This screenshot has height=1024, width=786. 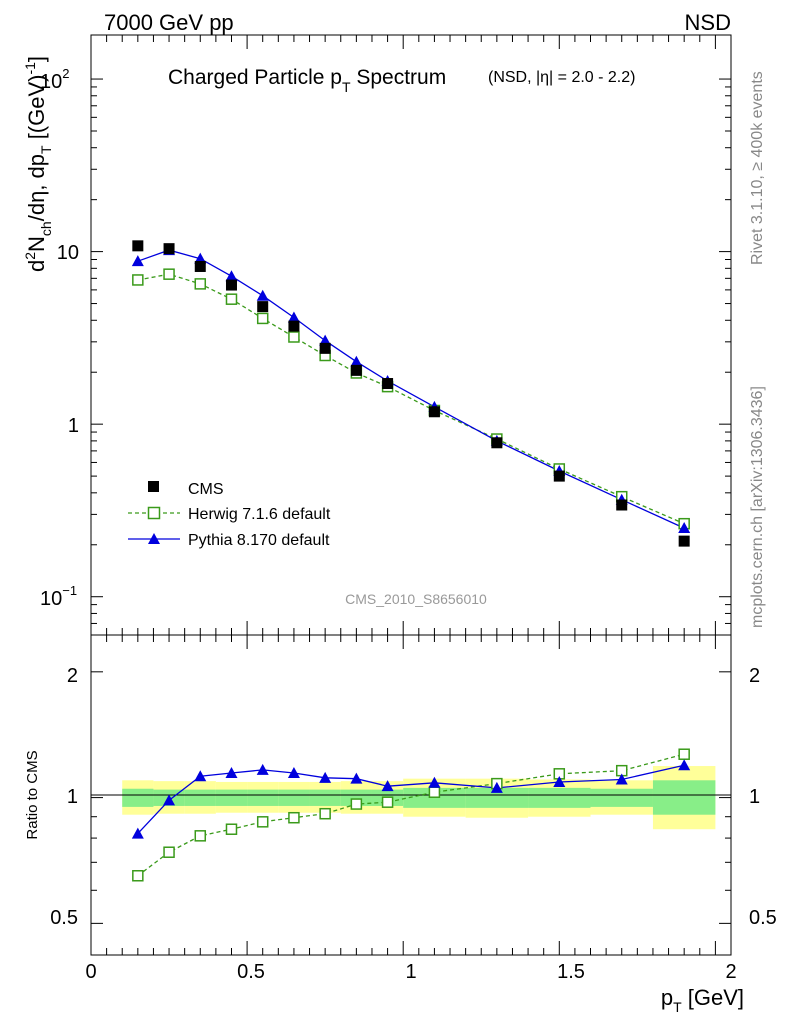 What do you see at coordinates (259, 514) in the screenshot?
I see `legend-label-herwig: Herwig 7.1.6 default` at bounding box center [259, 514].